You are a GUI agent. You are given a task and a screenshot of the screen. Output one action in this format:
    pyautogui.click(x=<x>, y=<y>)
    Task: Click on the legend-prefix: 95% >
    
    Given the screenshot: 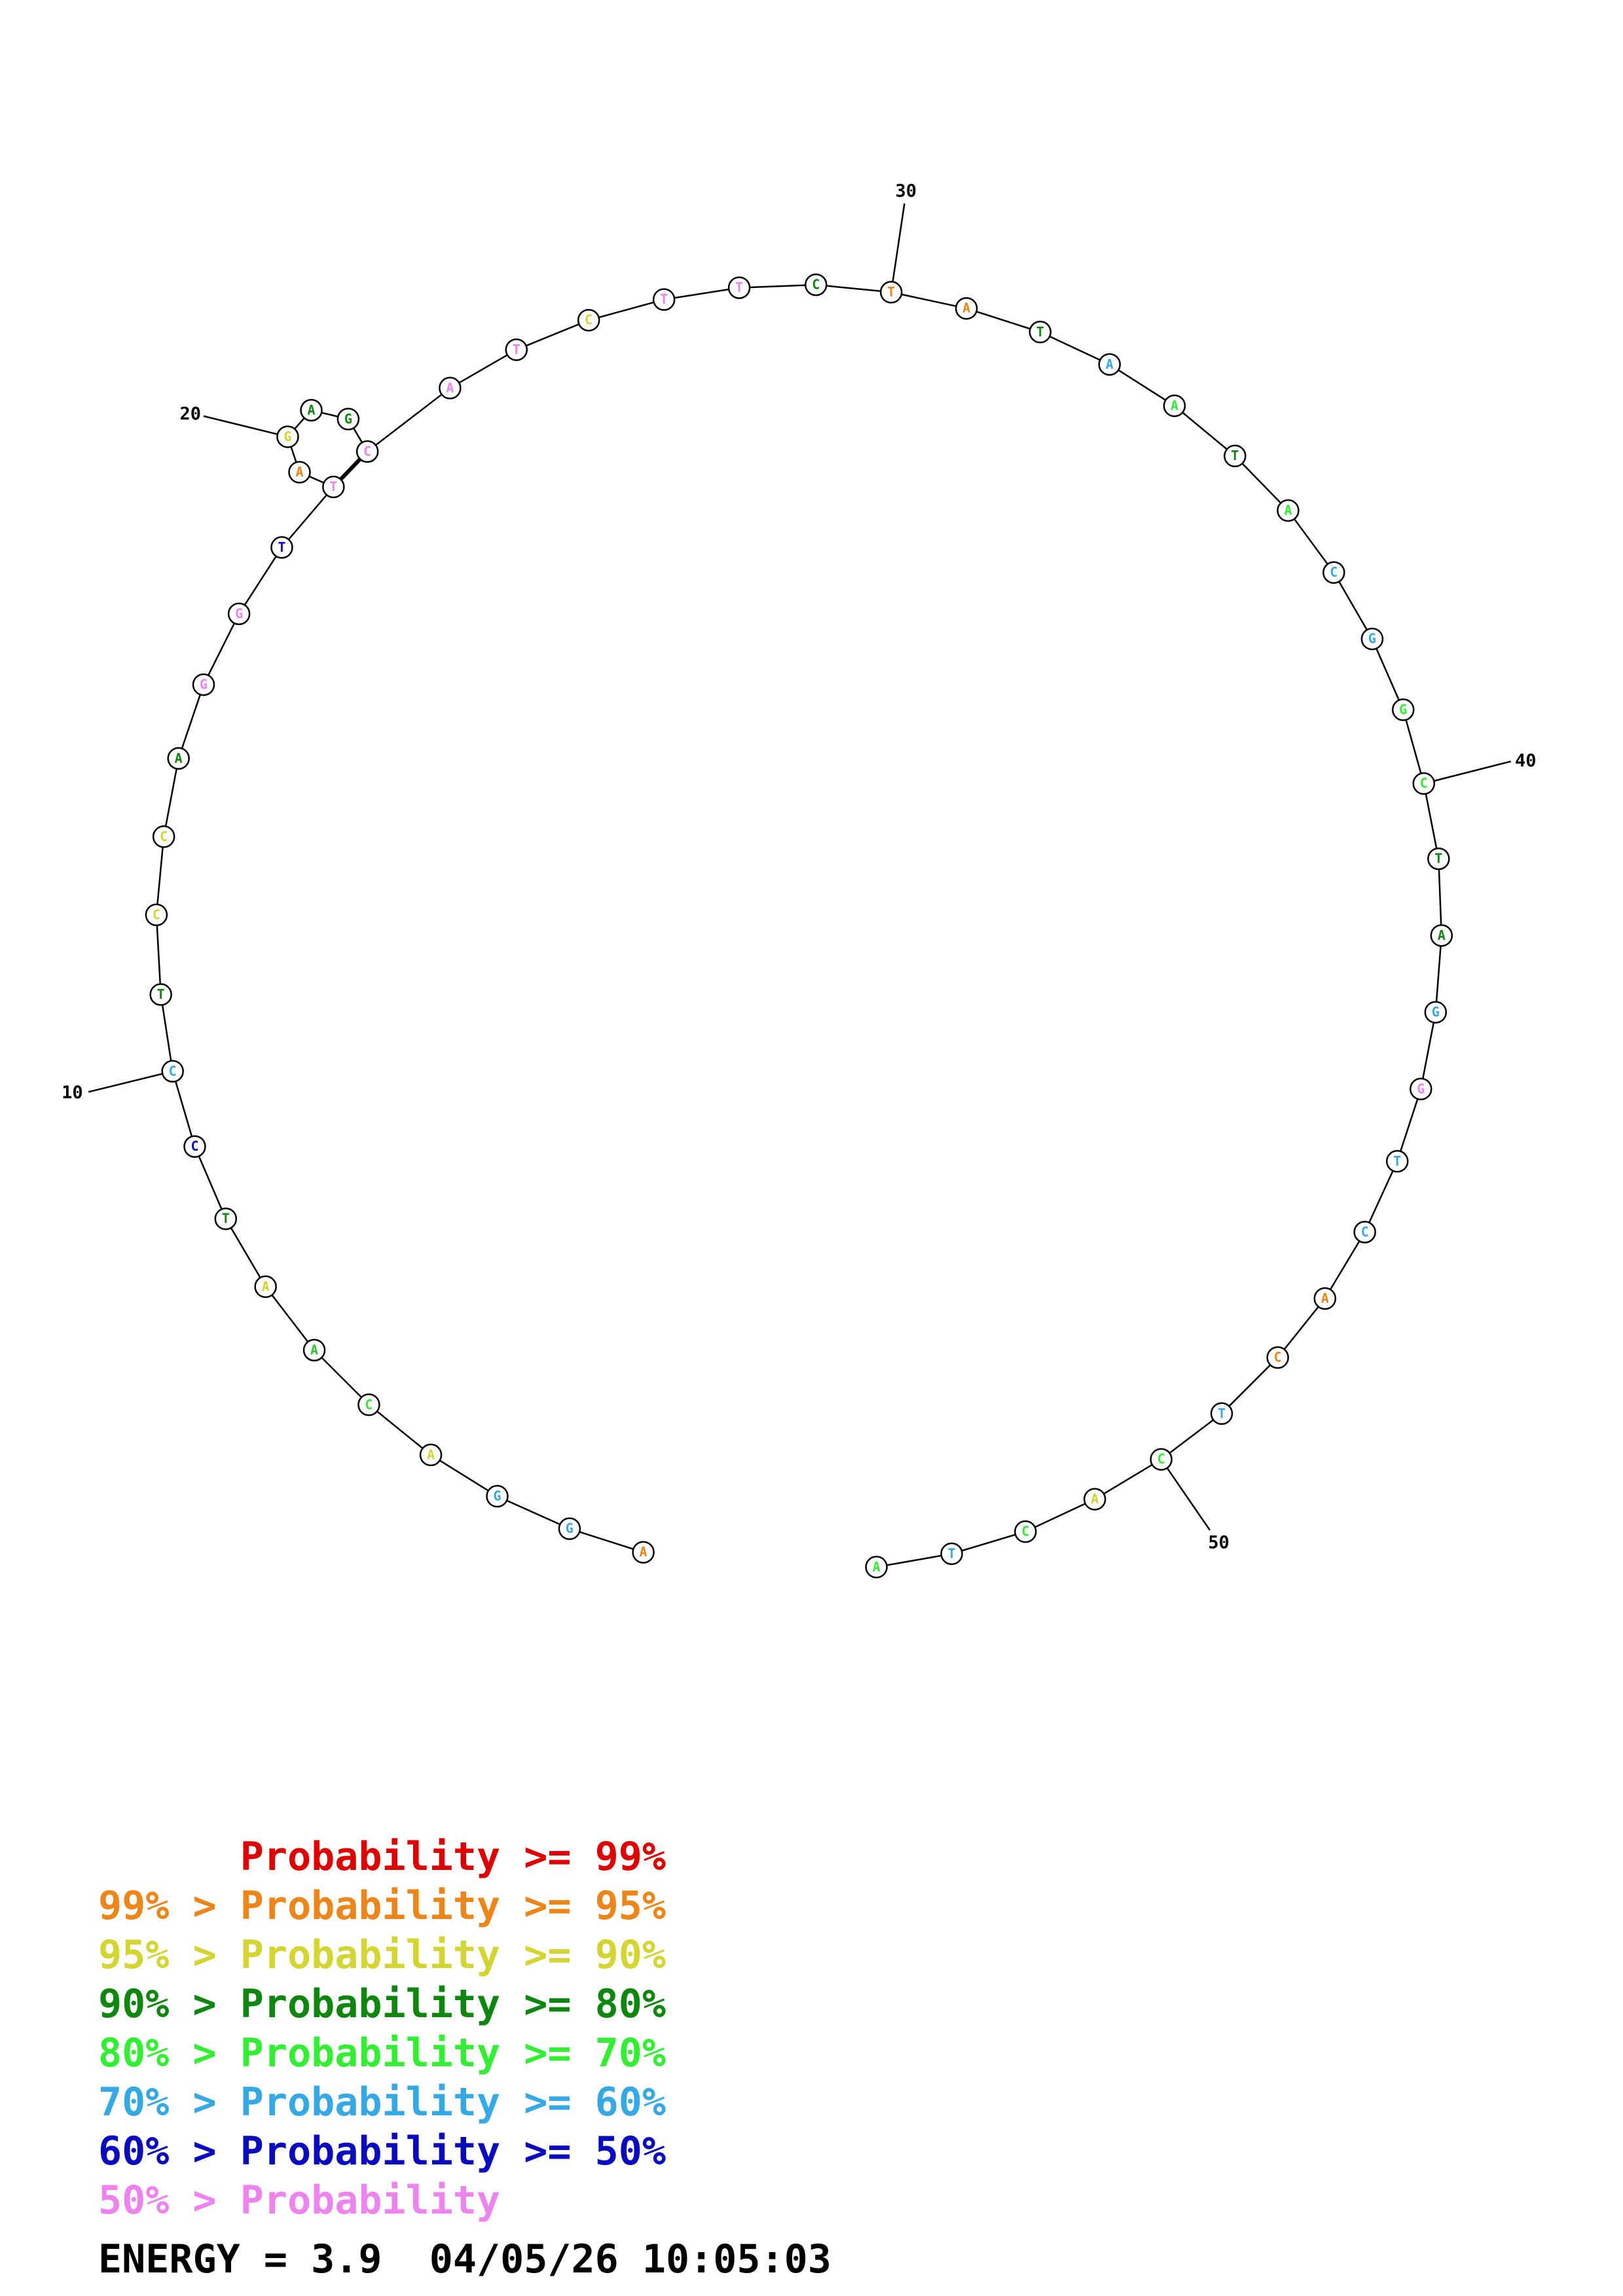 What is the action you would take?
    pyautogui.click(x=169, y=1955)
    